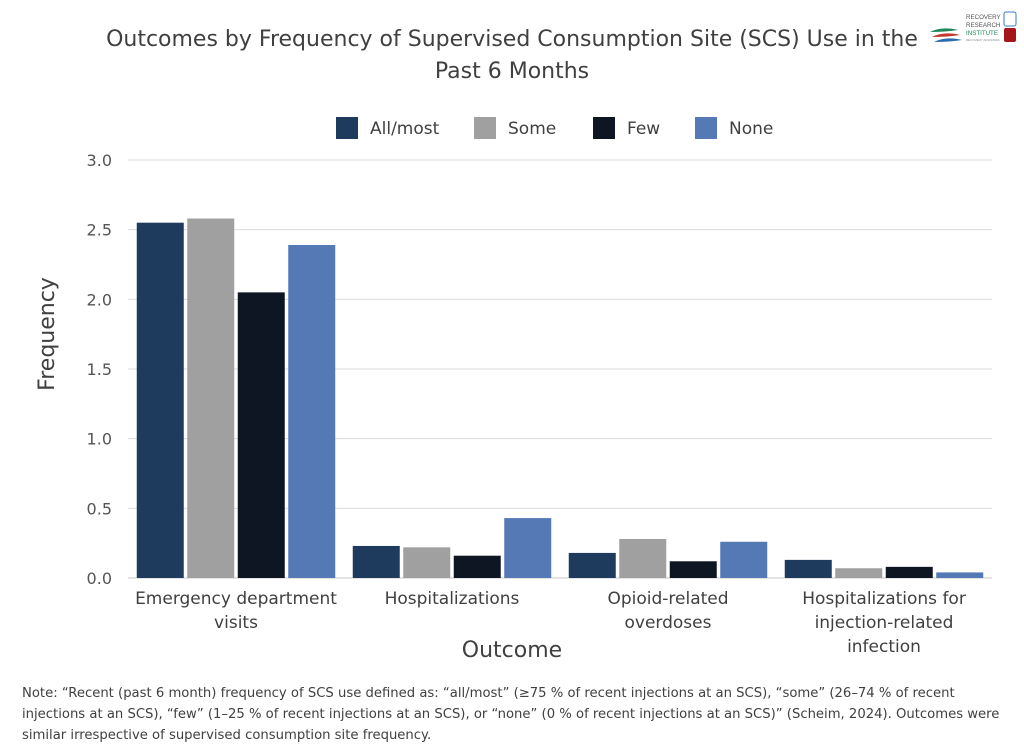 This screenshot has width=1024, height=750. I want to click on y-tick-label: 3.0, so click(99, 160).